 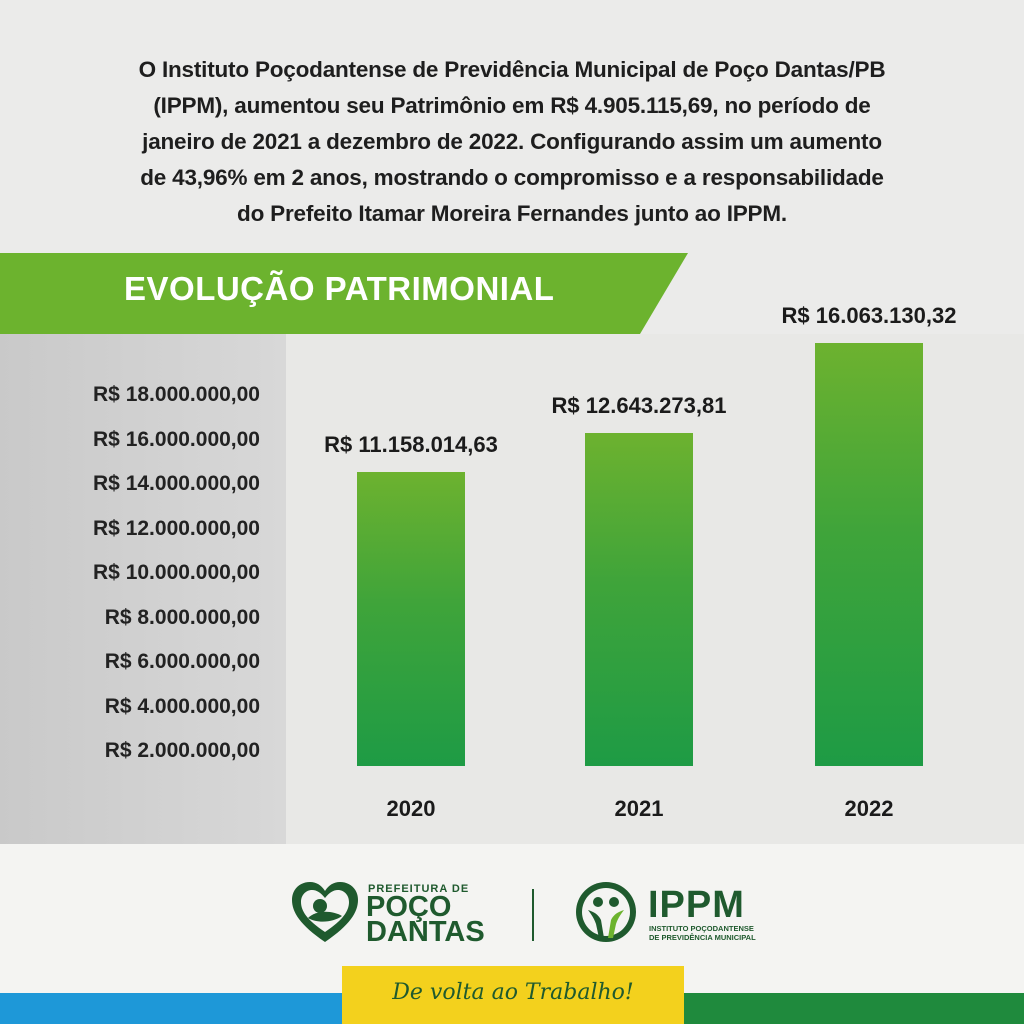 What do you see at coordinates (869, 315) in the screenshot?
I see `bar-value-label: R$ 16.063.130,32` at bounding box center [869, 315].